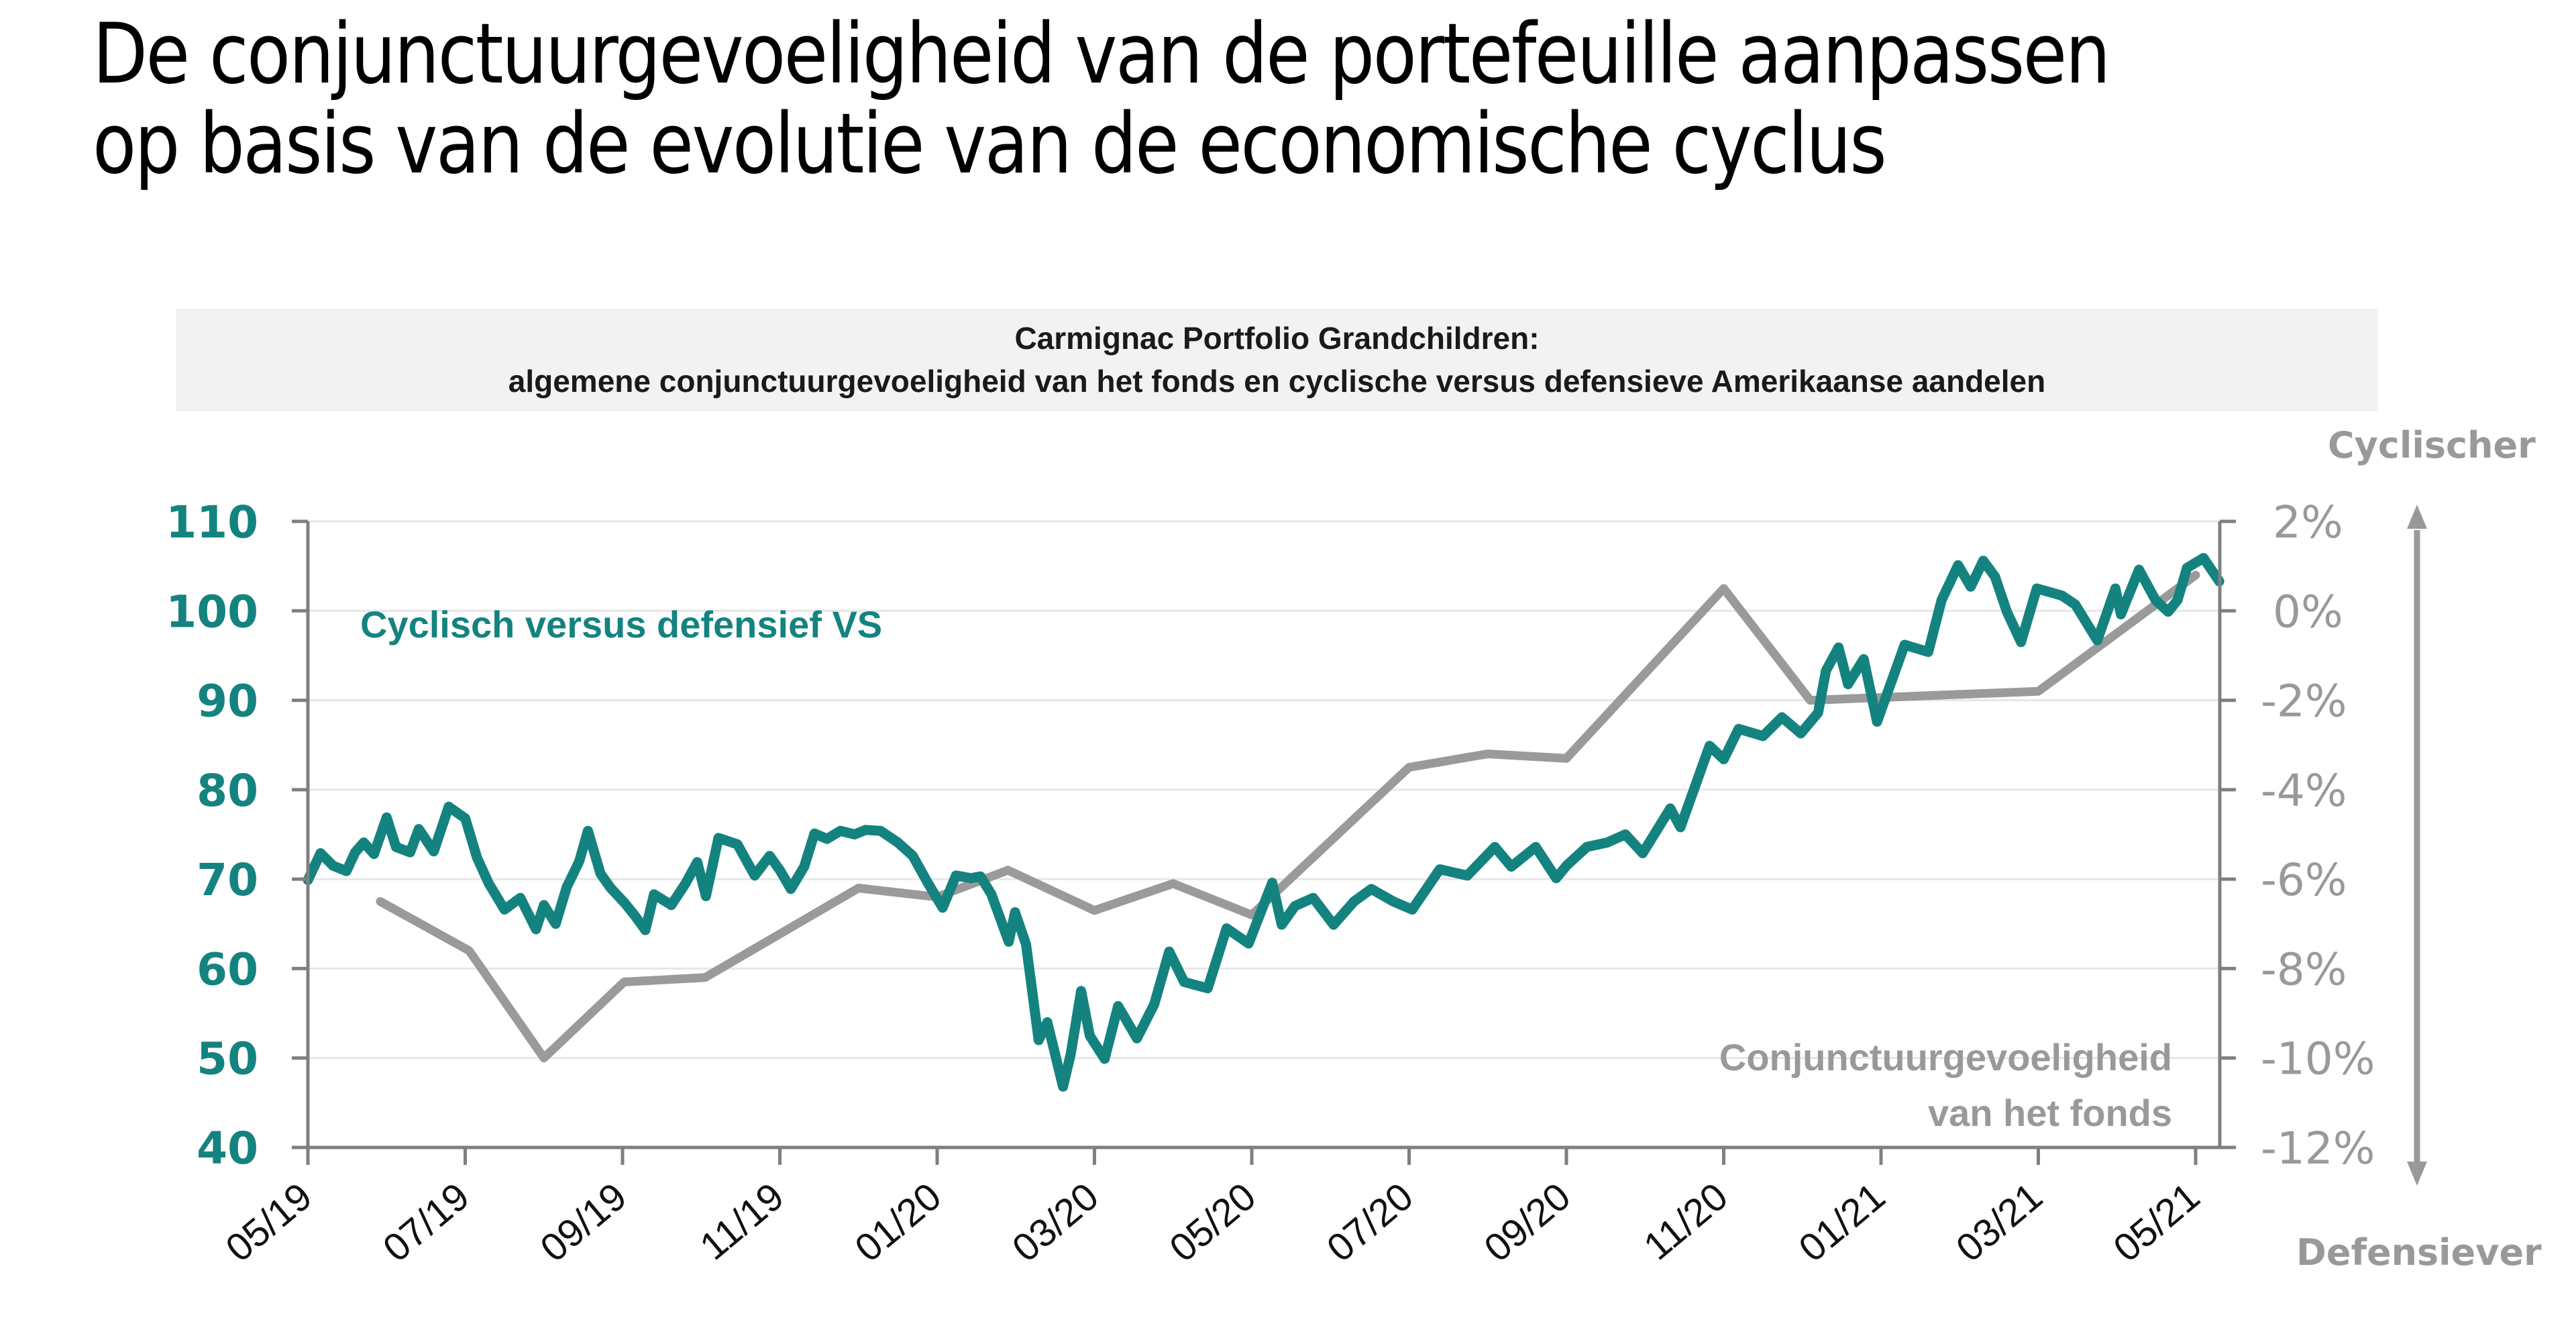 The height and width of the screenshot is (1336, 2576). Describe the element at coordinates (2417, 845) in the screenshot. I see `direction-arrow-icon` at that location.